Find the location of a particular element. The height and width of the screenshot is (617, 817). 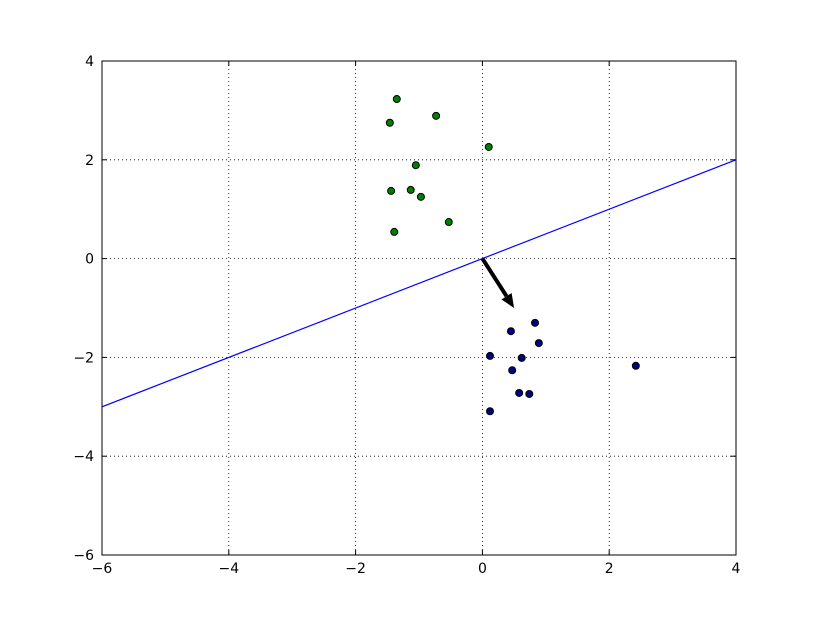

arrow is located at coordinates (494, 277).